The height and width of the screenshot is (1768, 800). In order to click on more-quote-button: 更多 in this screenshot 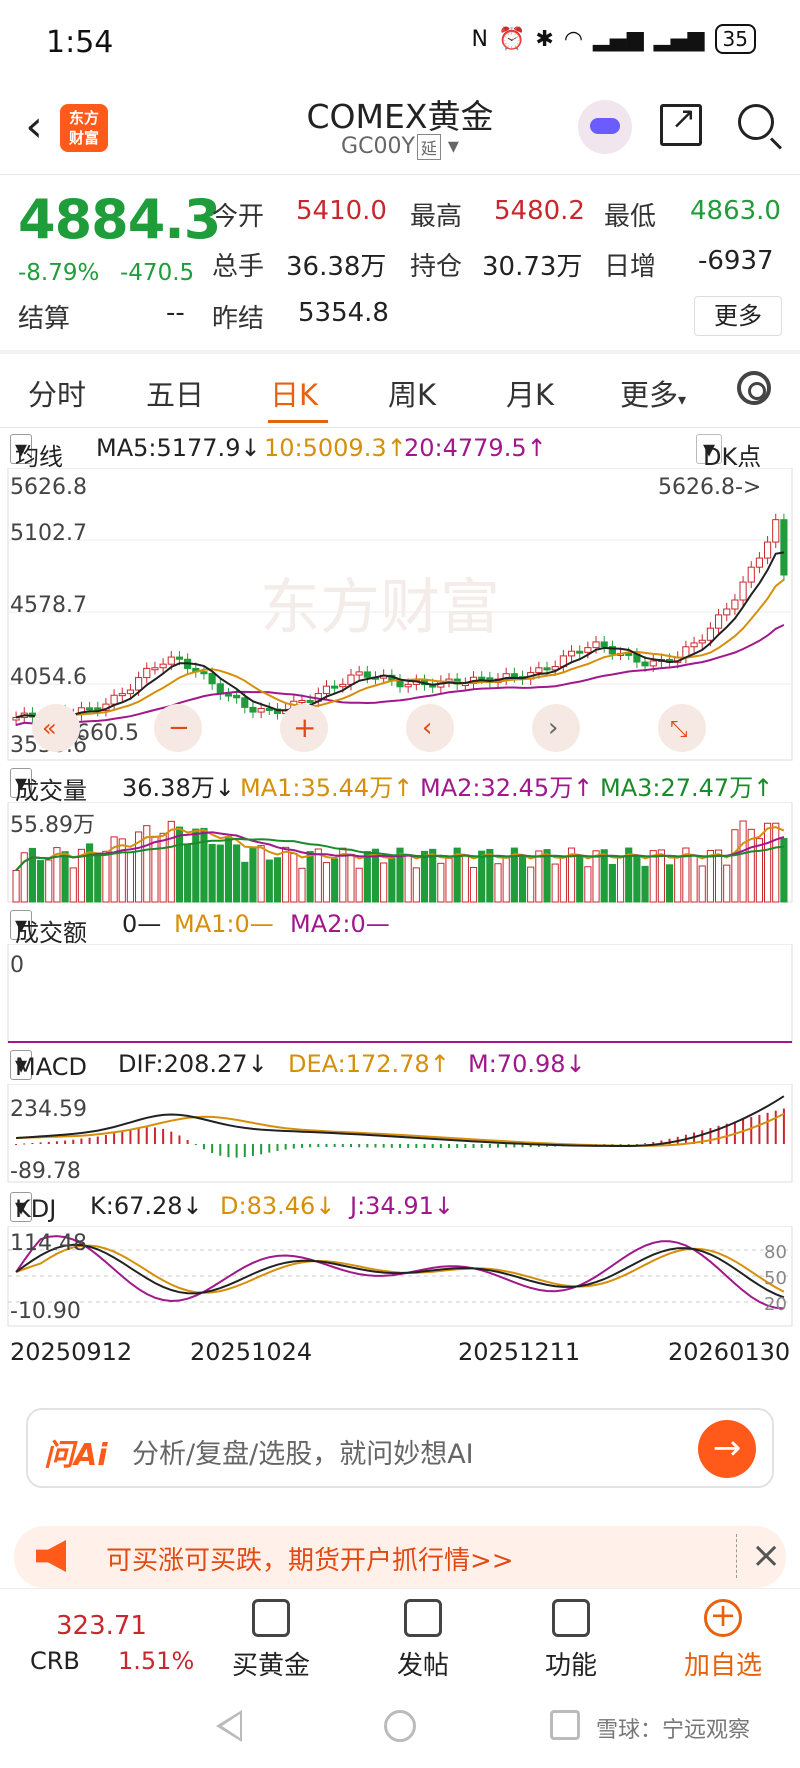, I will do `click(738, 316)`.